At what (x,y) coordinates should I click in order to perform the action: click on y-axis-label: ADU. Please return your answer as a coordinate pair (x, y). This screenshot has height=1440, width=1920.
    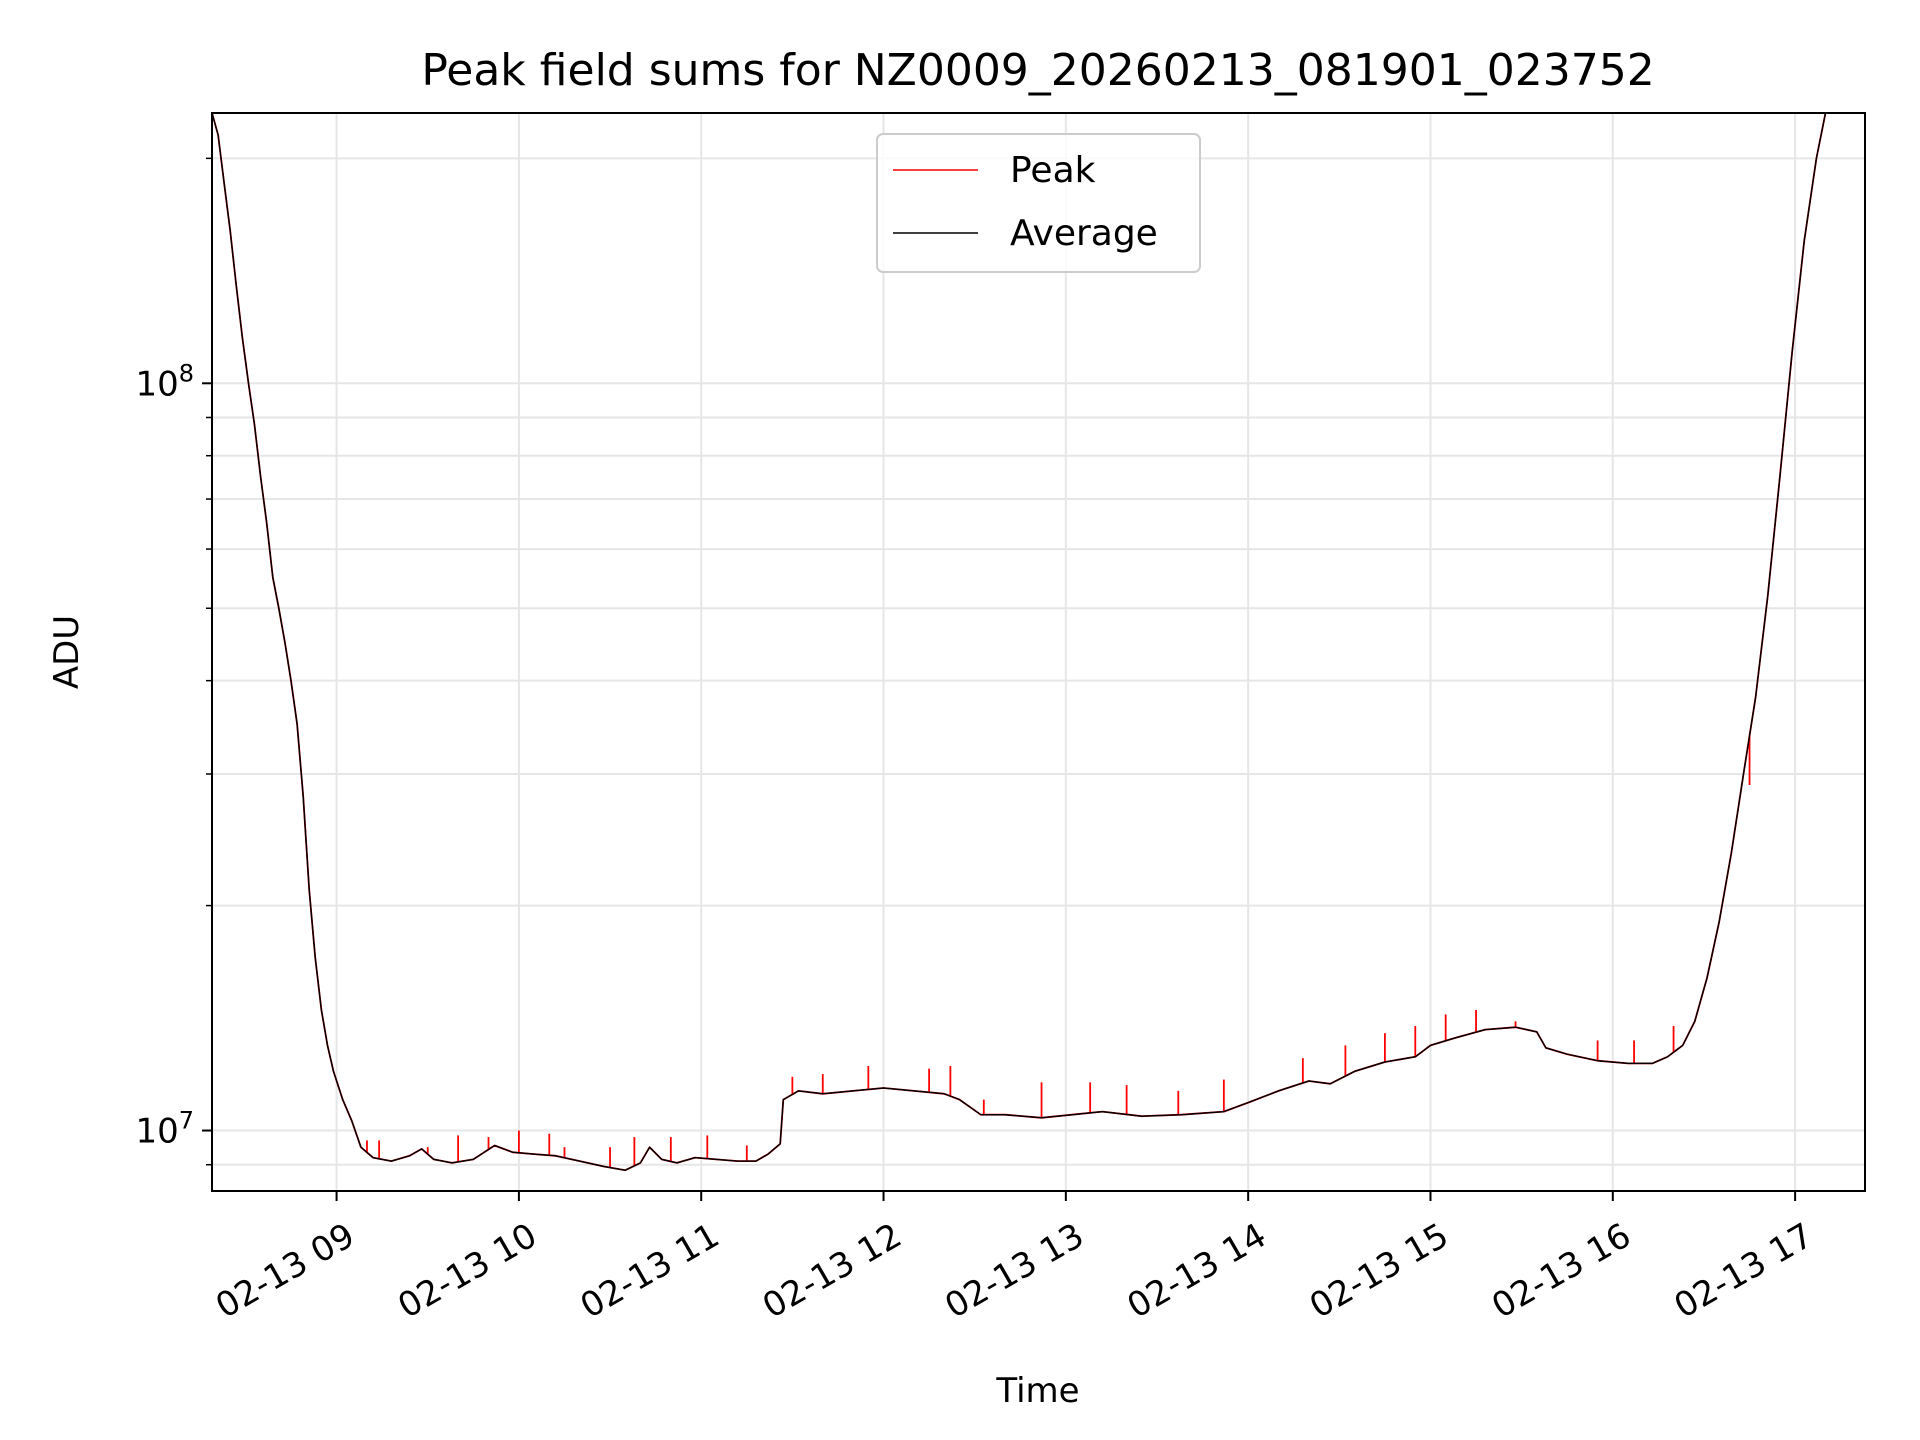
    Looking at the image, I should click on (67, 652).